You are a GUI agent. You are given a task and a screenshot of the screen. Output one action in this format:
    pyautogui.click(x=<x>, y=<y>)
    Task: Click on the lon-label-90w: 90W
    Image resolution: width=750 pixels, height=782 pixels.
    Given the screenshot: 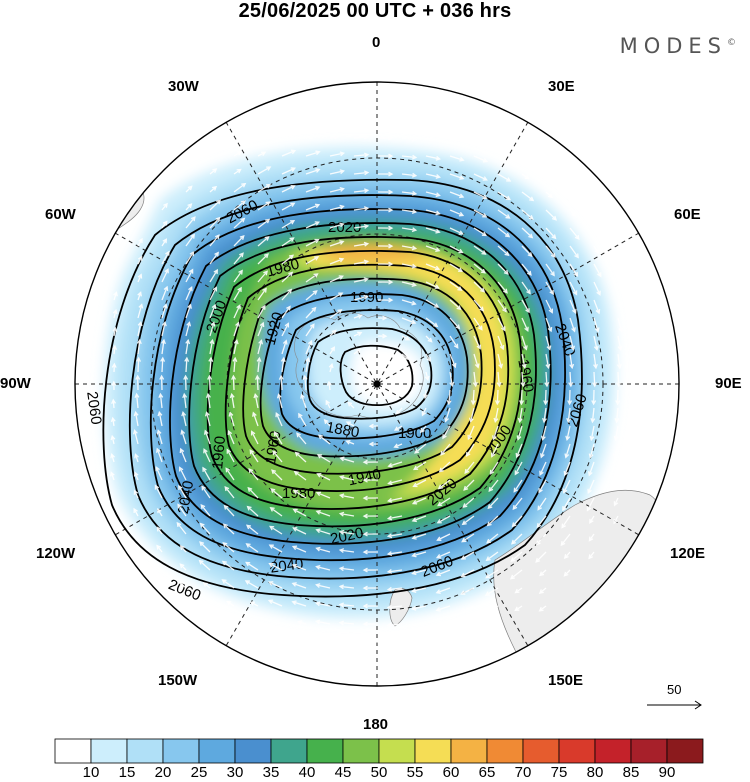 What is the action you would take?
    pyautogui.click(x=15, y=383)
    